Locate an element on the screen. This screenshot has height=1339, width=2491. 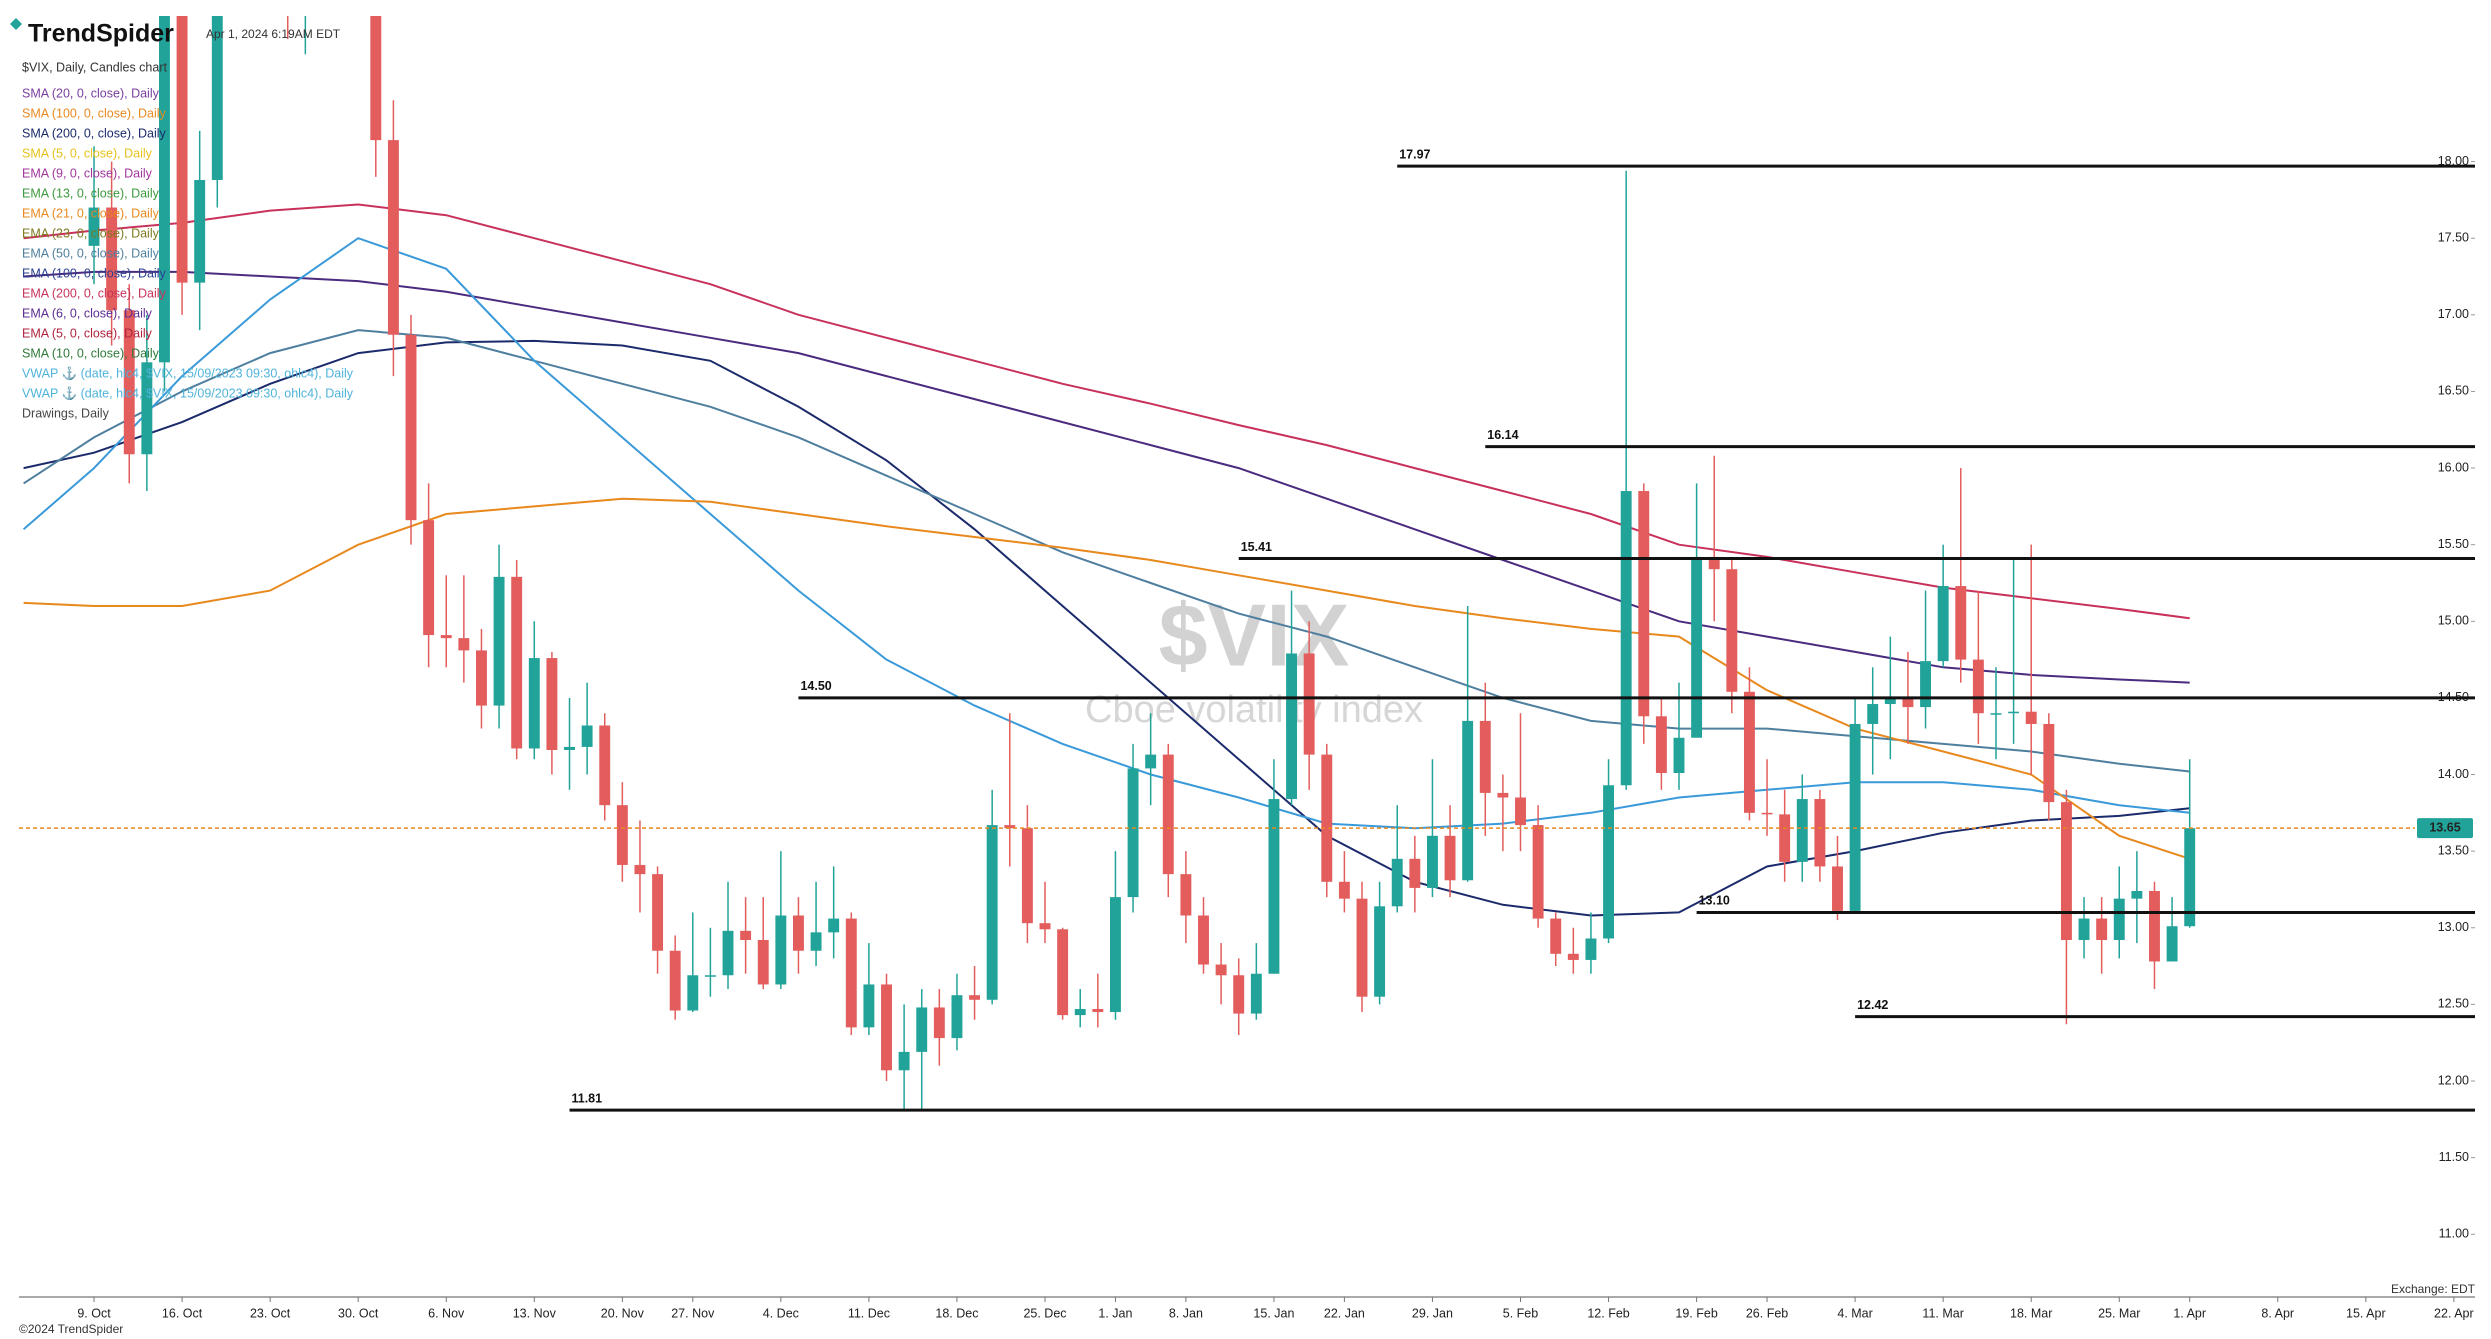
x-tick-label: 30. Oct is located at coordinates (358, 1313).